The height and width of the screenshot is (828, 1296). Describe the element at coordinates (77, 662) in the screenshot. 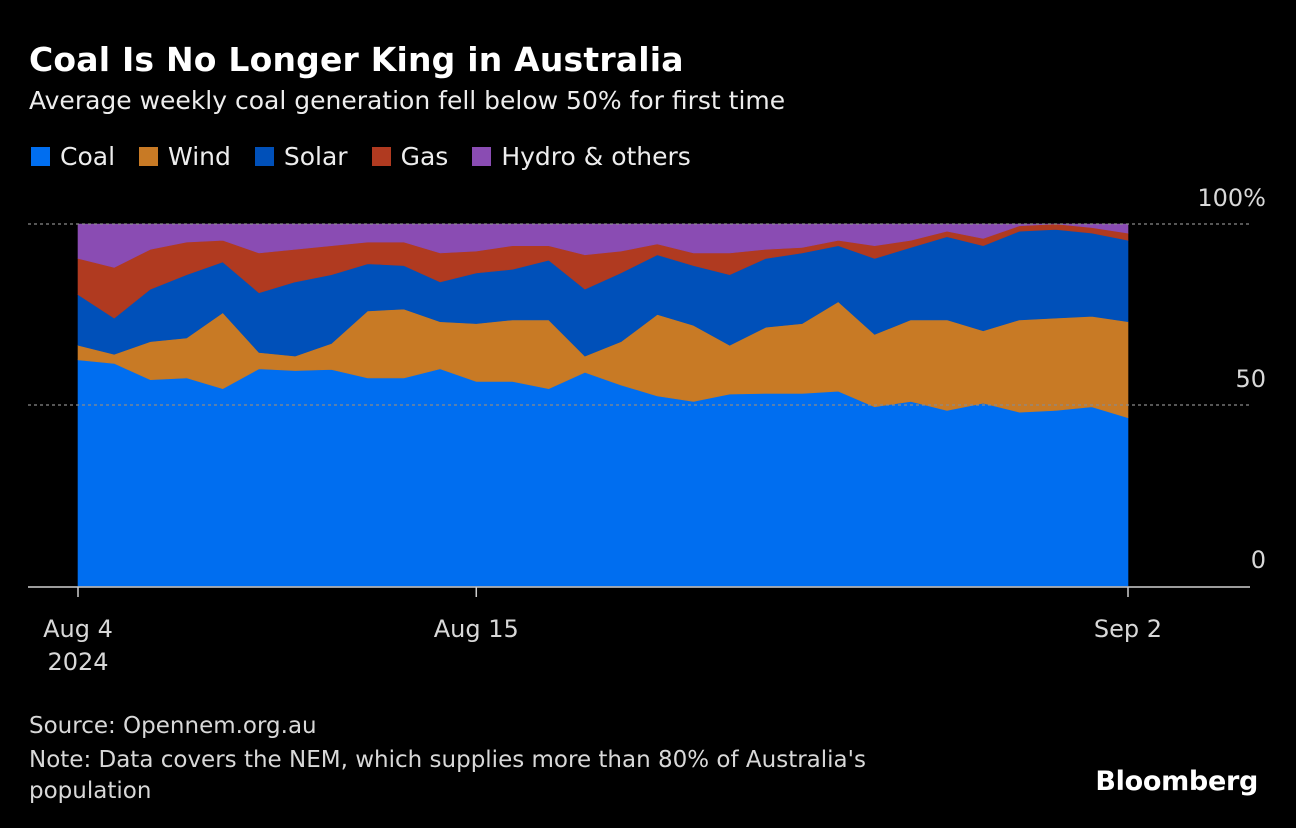

I see `x-tick-label-0-1: 2024` at that location.